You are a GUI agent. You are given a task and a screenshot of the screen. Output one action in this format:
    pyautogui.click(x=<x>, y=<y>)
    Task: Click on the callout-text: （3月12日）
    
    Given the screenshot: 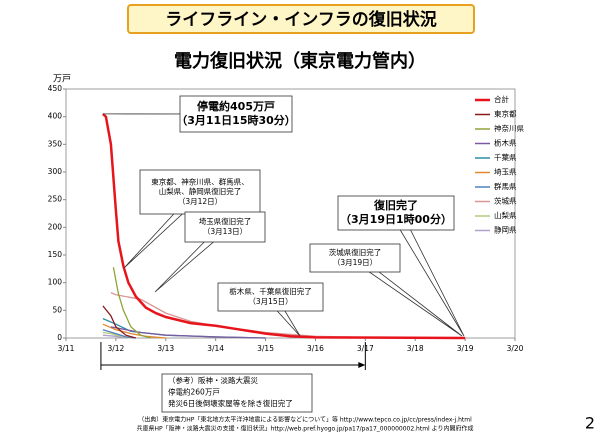 What is the action you would take?
    pyautogui.click(x=200, y=201)
    